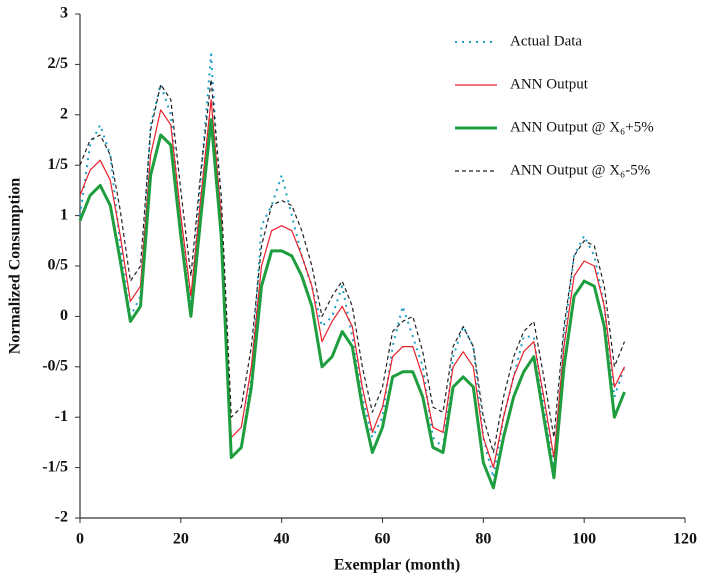  Describe the element at coordinates (64, 315) in the screenshot. I see `y-tick-label: 0` at that location.